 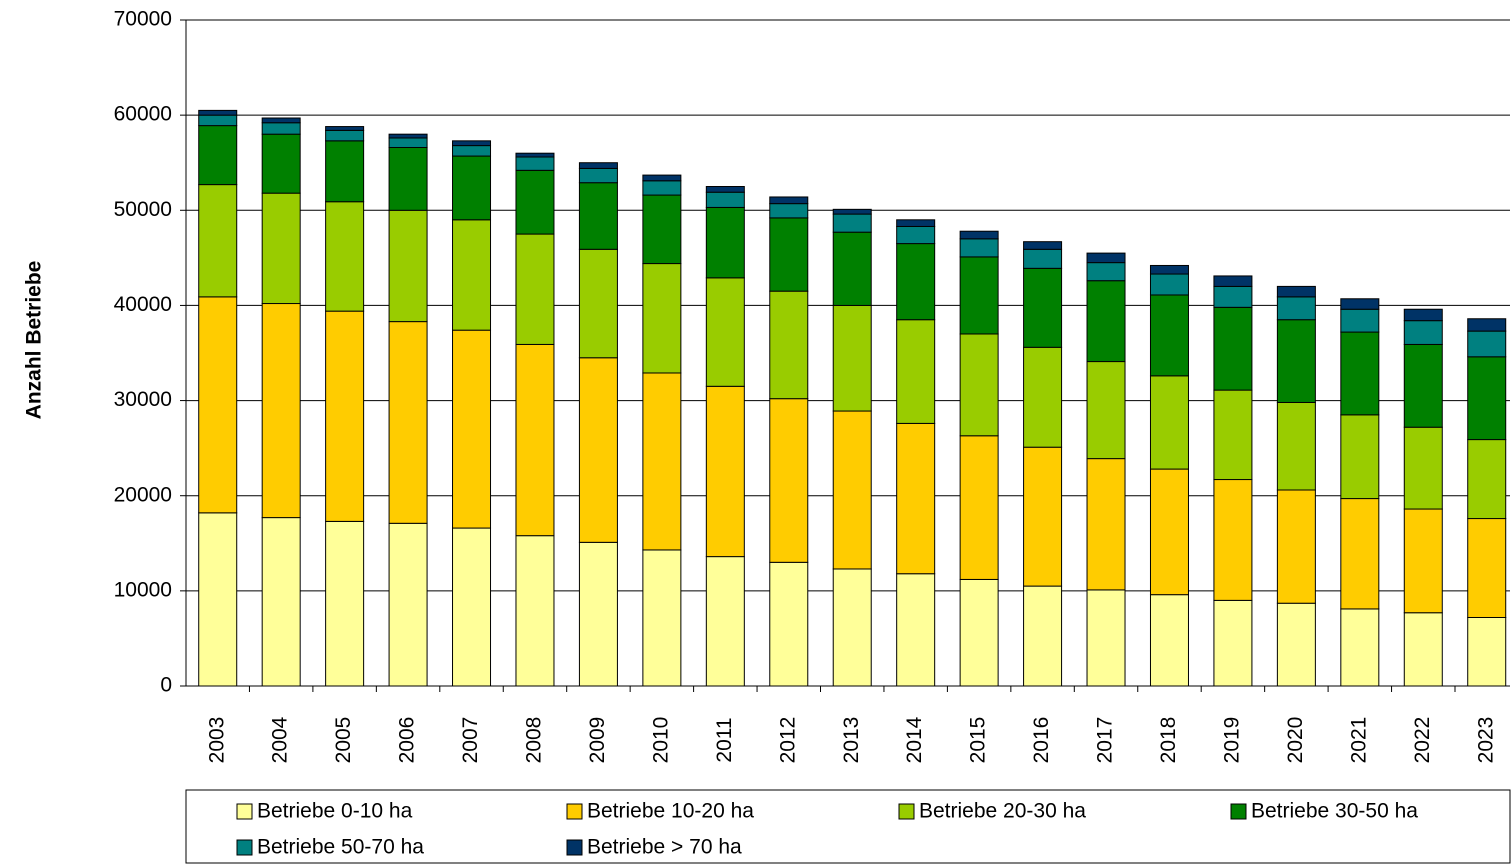 I want to click on y-tick-label: 10000, so click(x=143, y=589).